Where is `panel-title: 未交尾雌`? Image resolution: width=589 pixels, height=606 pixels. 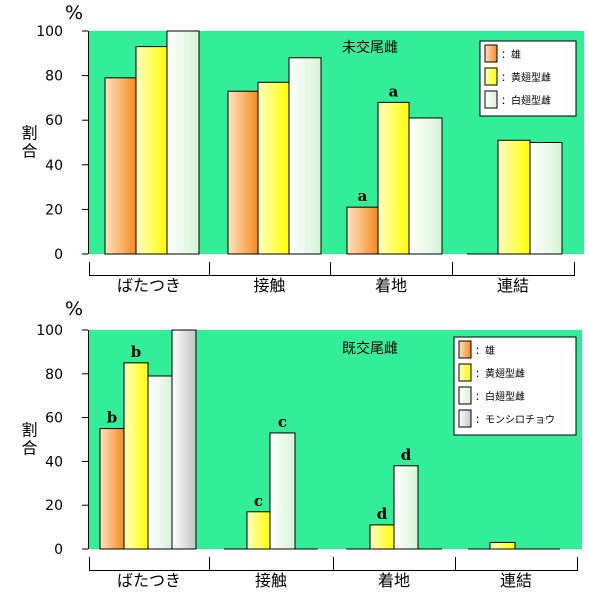 panel-title: 未交尾雌 is located at coordinates (370, 47).